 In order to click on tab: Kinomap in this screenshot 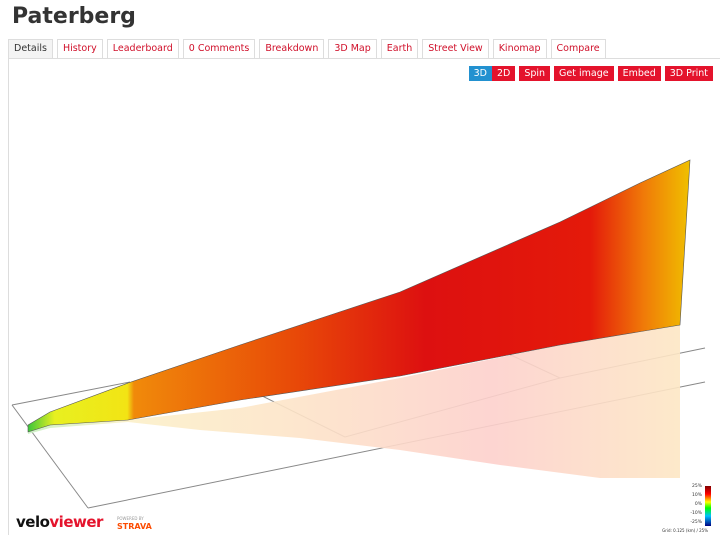, I will do `click(519, 48)`.